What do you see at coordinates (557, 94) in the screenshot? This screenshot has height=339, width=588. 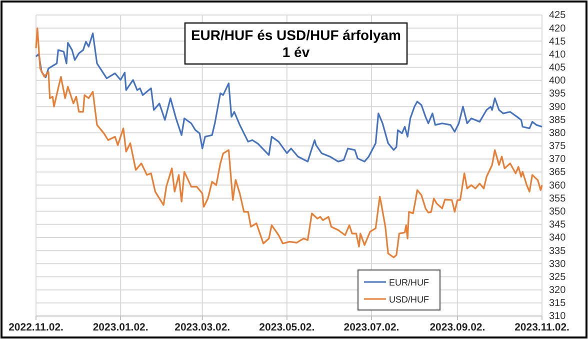 I see `y-tick-label: 395` at bounding box center [557, 94].